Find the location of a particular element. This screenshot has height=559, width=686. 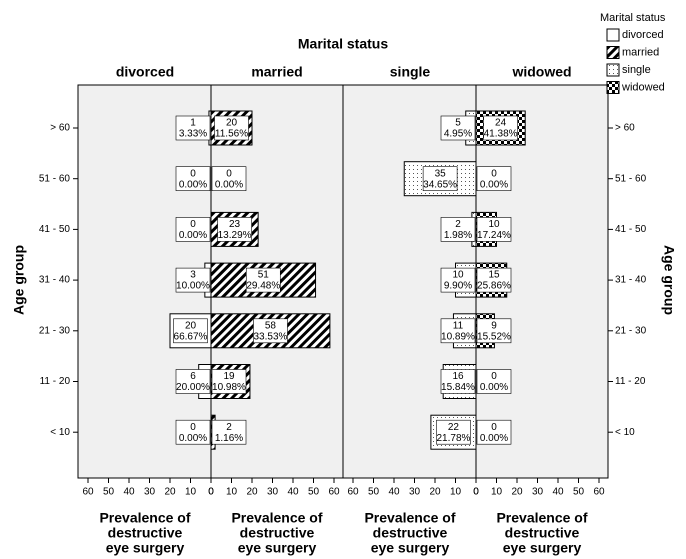

value-label: 58 is located at coordinates (271, 325).